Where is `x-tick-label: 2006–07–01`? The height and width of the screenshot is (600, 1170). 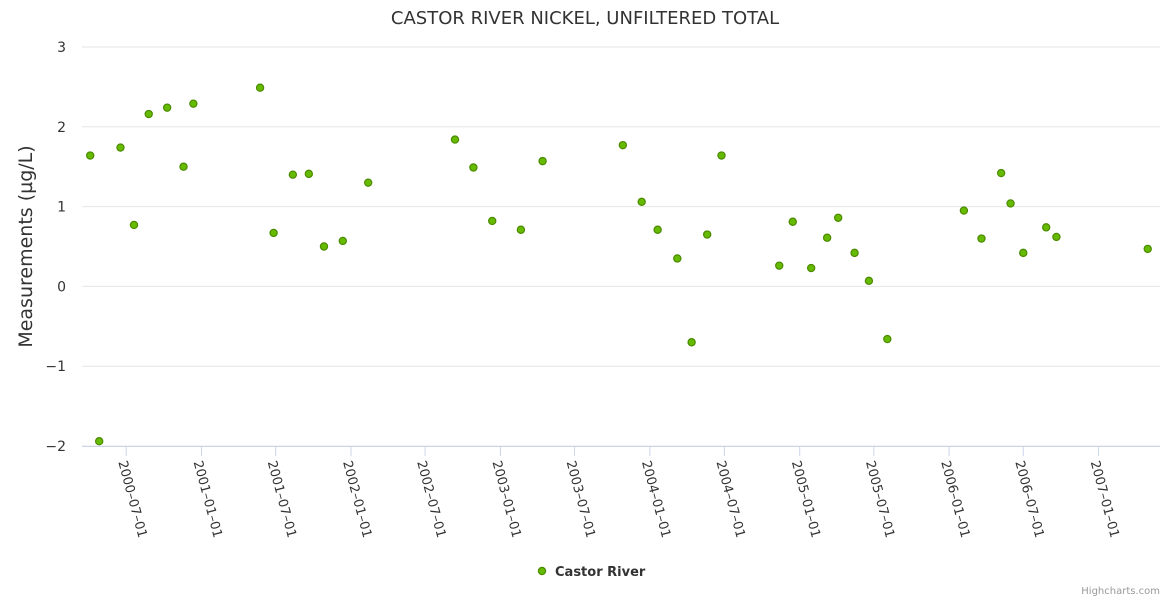
x-tick-label: 2006–07–01 is located at coordinates (1028, 499).